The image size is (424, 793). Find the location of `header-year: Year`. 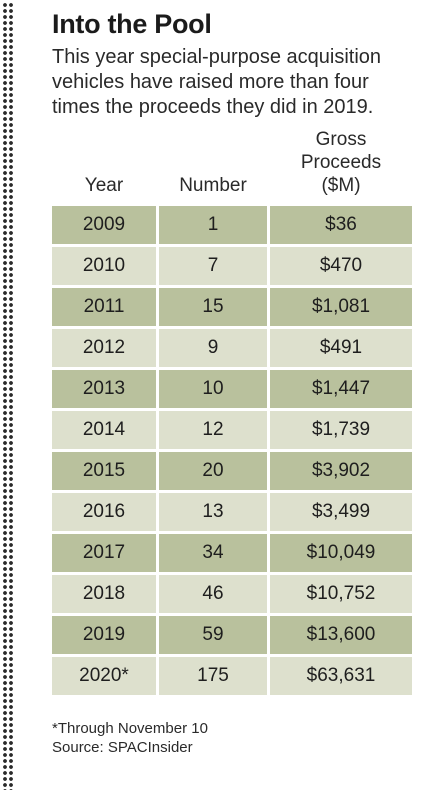

header-year: Year is located at coordinates (104, 185).